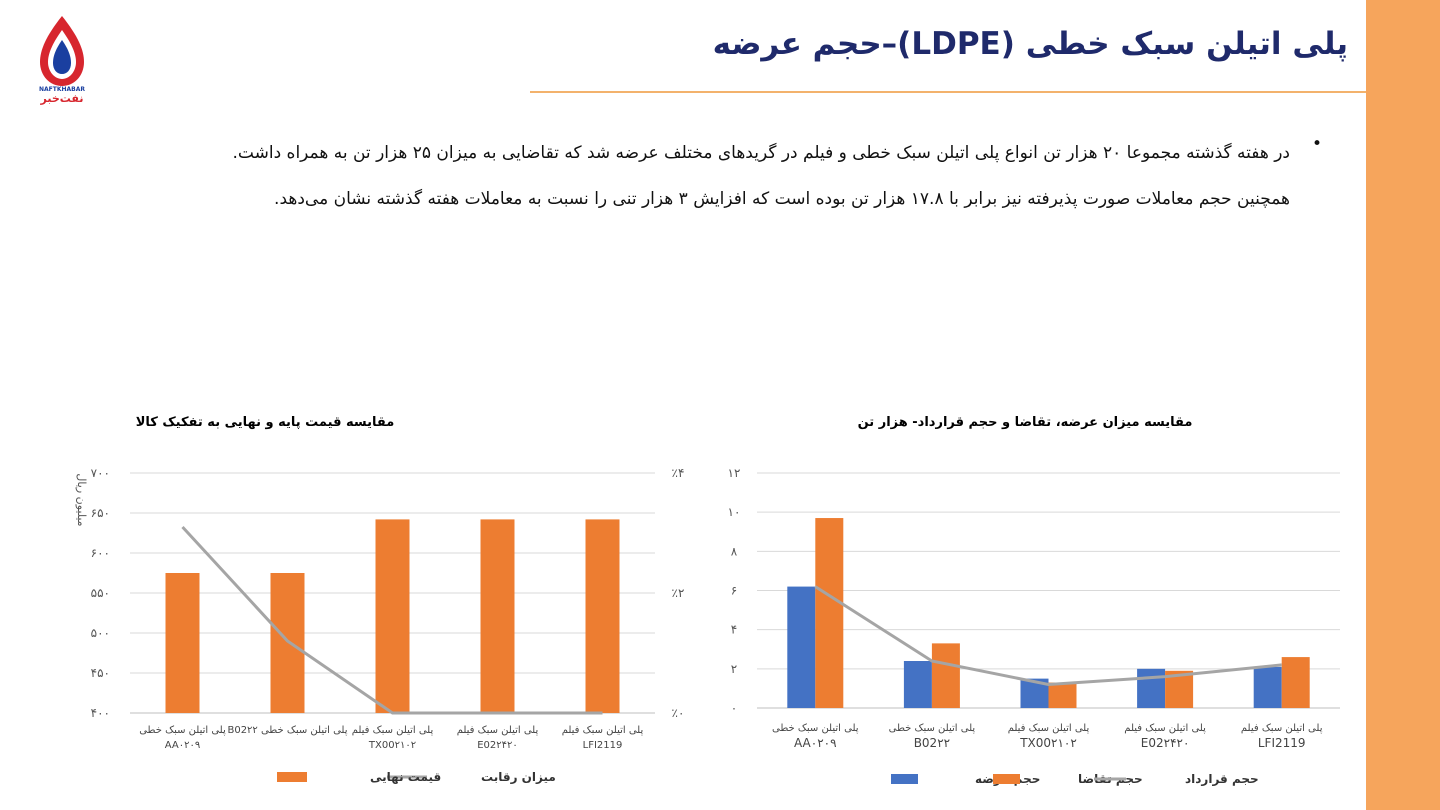 The height and width of the screenshot is (810, 1440). What do you see at coordinates (100, 553) in the screenshot?
I see `y-tick-label: ۶۰۰` at bounding box center [100, 553].